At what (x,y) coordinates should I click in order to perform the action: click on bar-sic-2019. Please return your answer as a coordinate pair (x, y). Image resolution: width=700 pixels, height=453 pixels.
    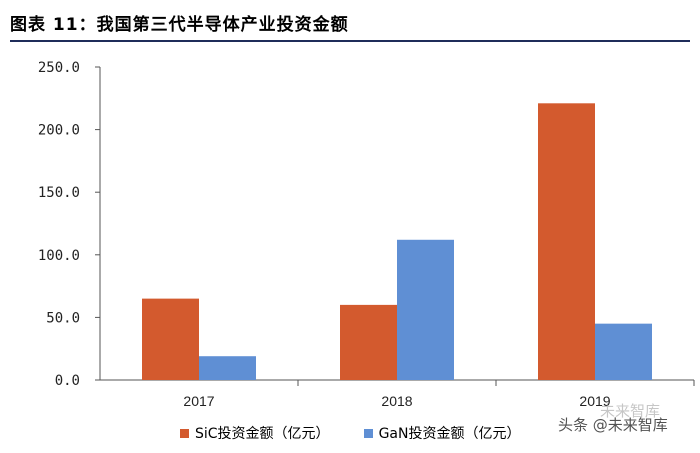
    Looking at the image, I should click on (566, 242).